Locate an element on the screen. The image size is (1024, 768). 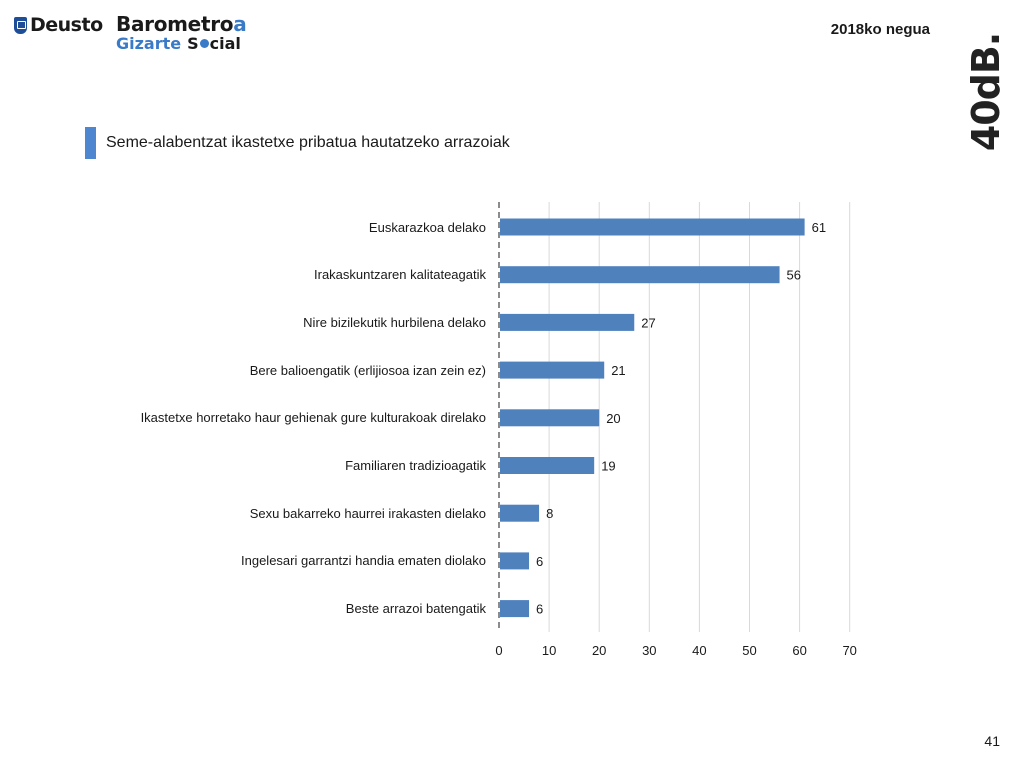
x-tick-label: 0 is located at coordinates (498, 650).